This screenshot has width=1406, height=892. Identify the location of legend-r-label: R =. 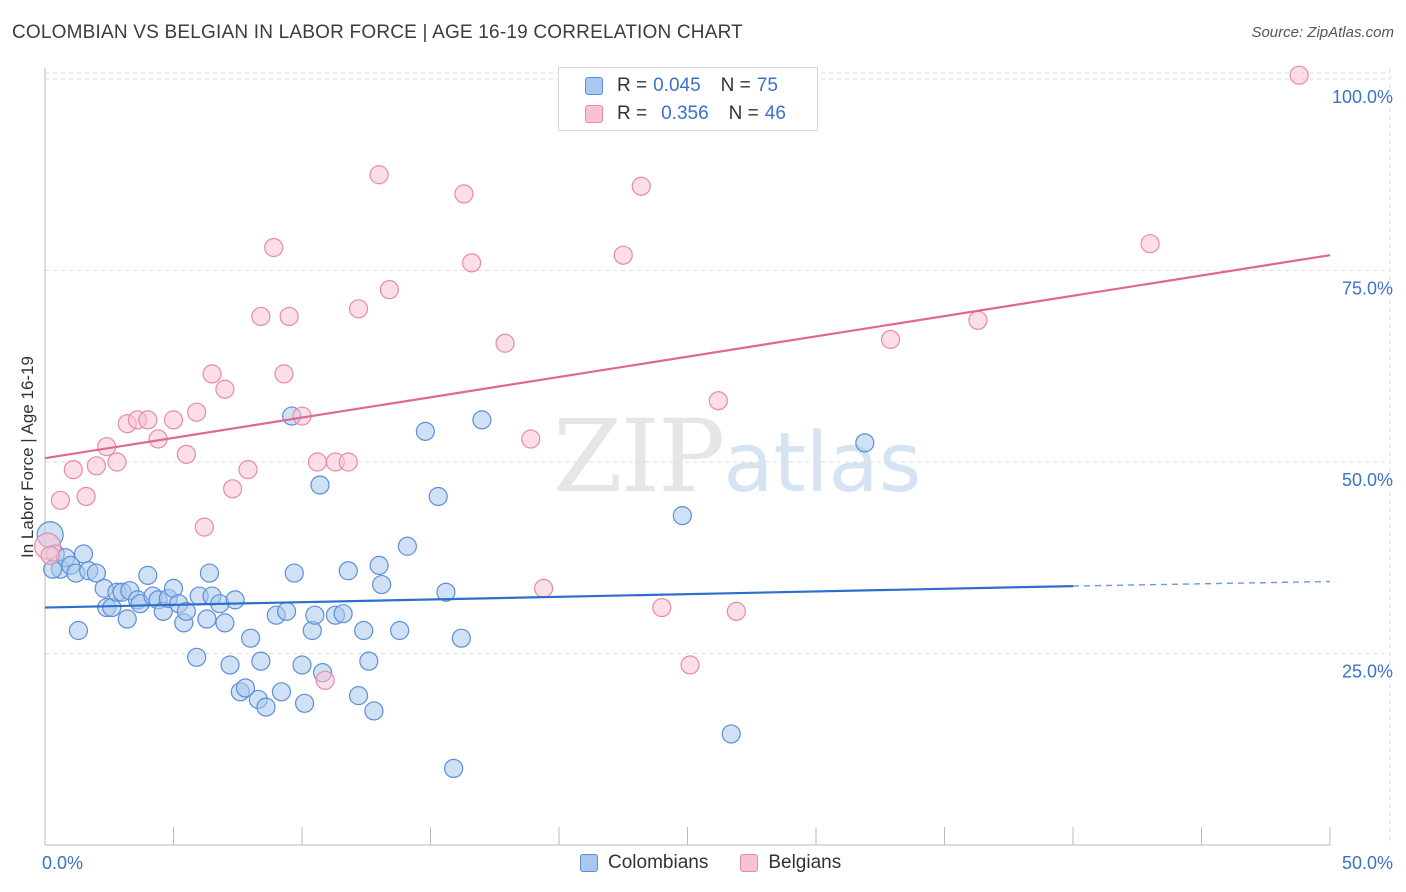
(632, 113).